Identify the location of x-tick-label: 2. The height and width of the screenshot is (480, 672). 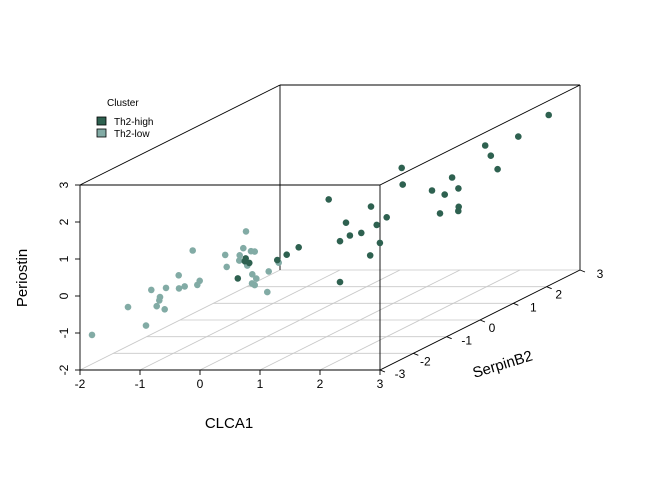
(320, 384).